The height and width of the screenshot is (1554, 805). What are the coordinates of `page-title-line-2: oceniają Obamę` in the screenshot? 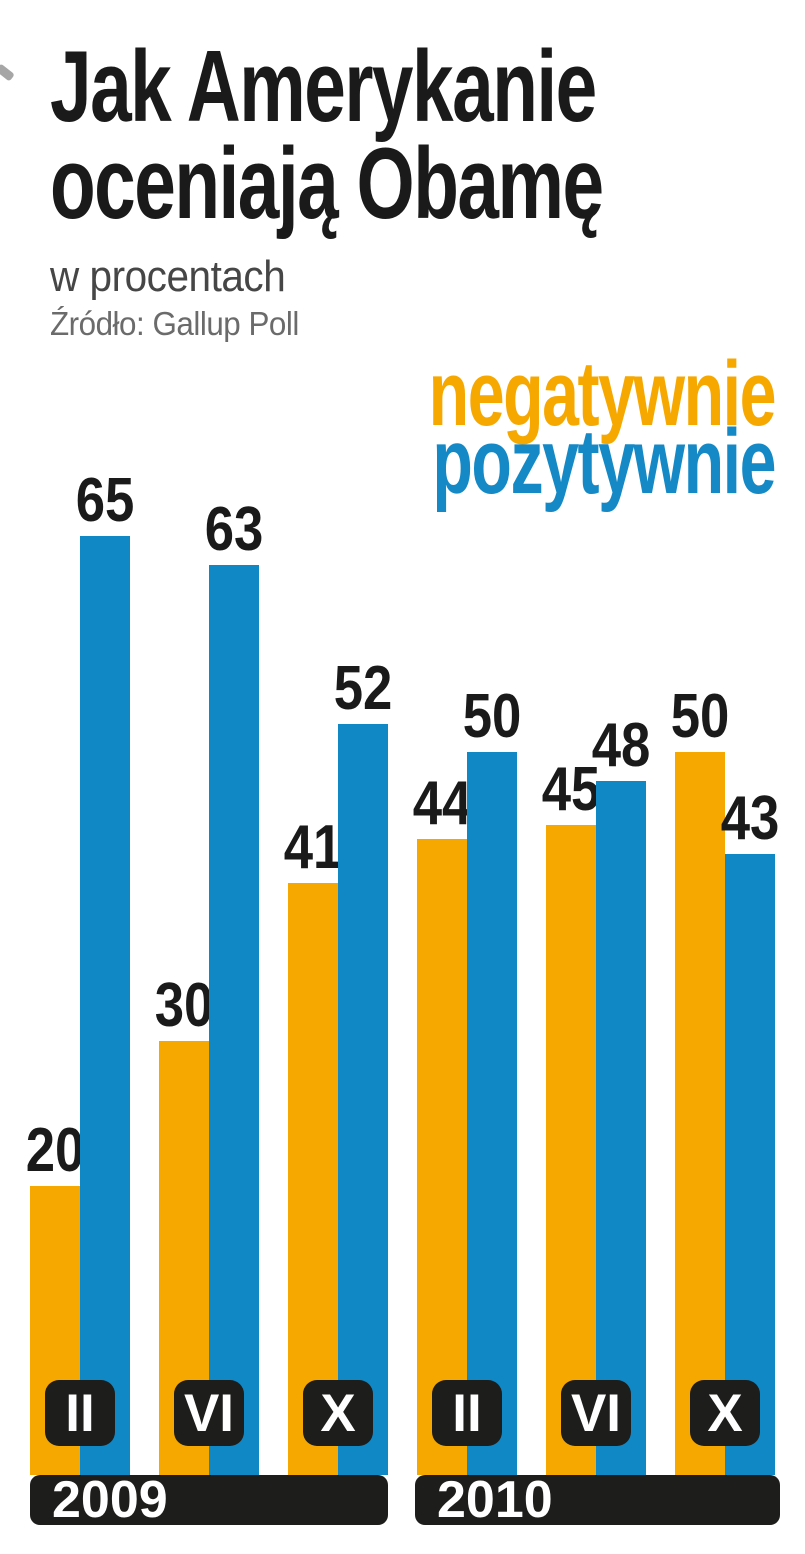 It's located at (327, 184).